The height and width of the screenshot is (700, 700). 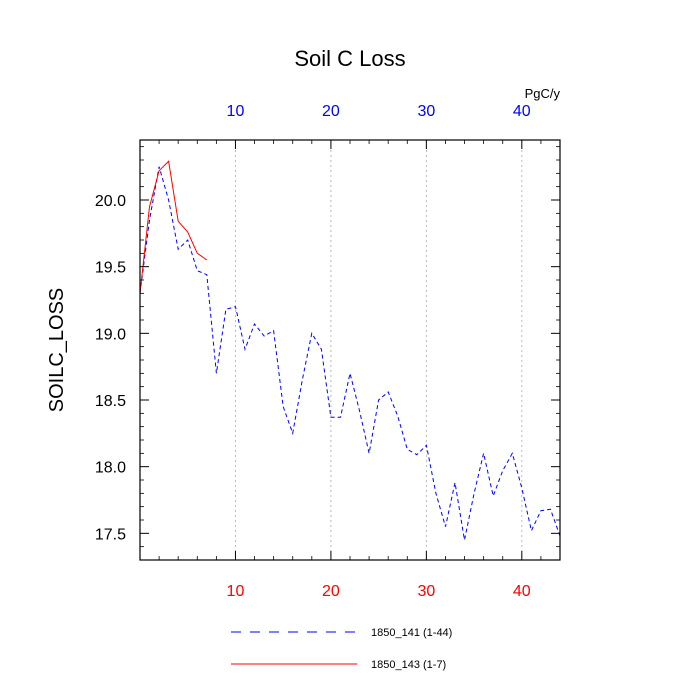 I want to click on units-label: PgC/y, so click(x=543, y=93).